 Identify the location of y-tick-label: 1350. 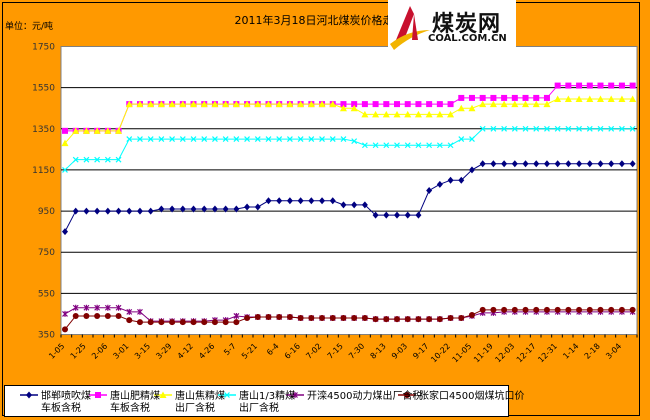
(43, 130).